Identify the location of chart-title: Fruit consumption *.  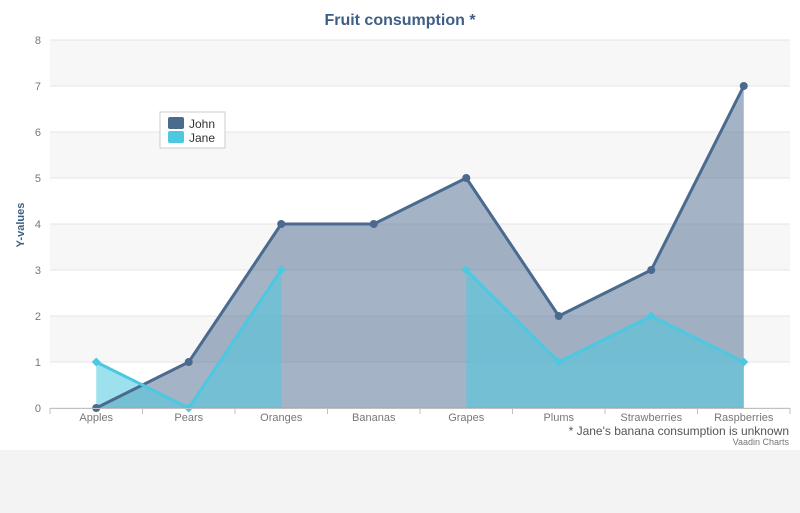
(400, 20).